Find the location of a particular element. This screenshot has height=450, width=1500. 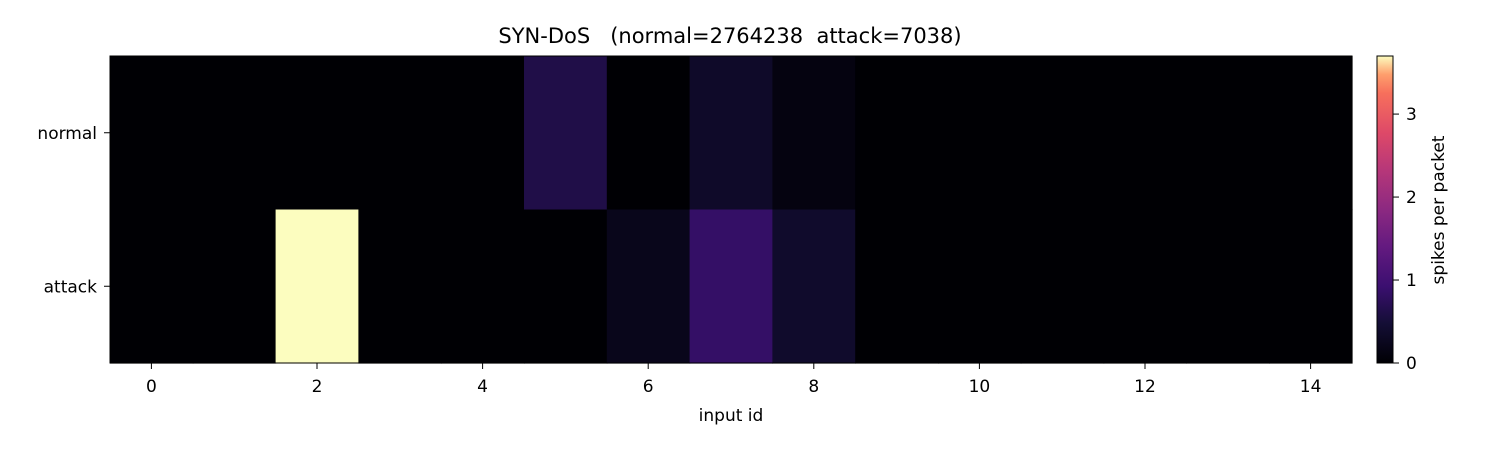

chart-title: SYN-DoS (normal=2764238 attack=7038) is located at coordinates (729, 36).